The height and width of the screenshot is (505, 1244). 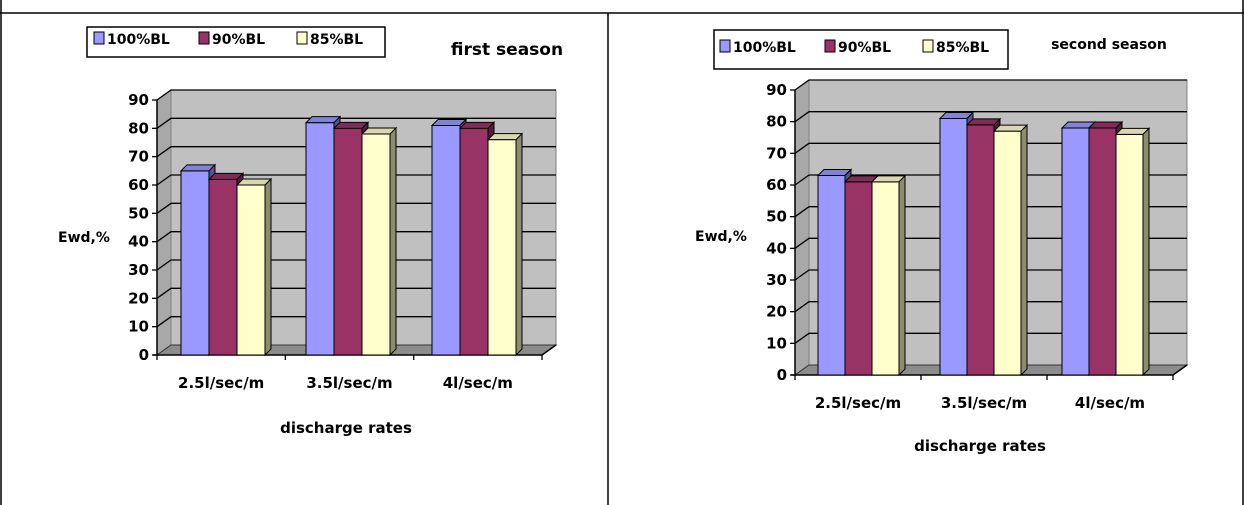 What do you see at coordinates (507, 50) in the screenshot?
I see `chart-title: first season` at bounding box center [507, 50].